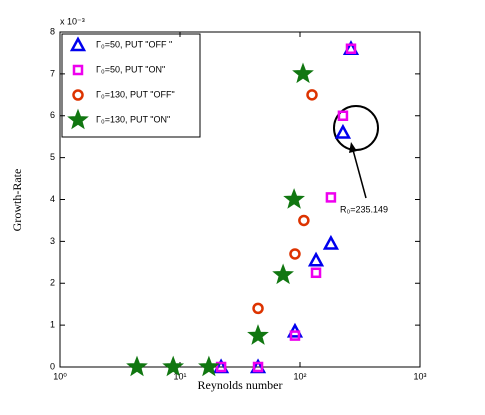 Image resolution: width=485 pixels, height=415 pixels. I want to click on x-axis-label: Reynolds number, so click(240, 385).